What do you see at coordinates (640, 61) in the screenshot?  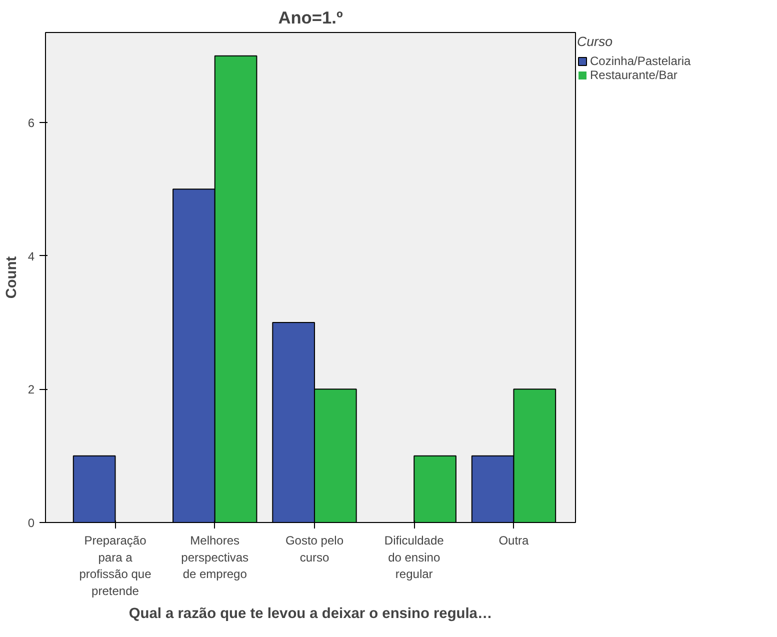 I see `legend-label: Cozinha/Pastelaria` at bounding box center [640, 61].